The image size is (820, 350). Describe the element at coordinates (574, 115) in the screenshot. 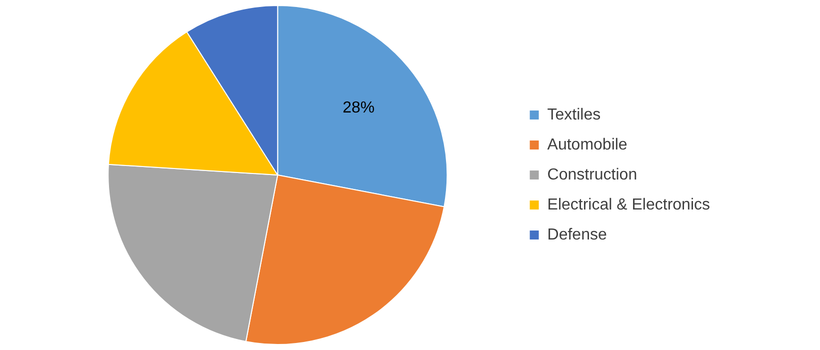

I see `legend-label: Textiles` at that location.